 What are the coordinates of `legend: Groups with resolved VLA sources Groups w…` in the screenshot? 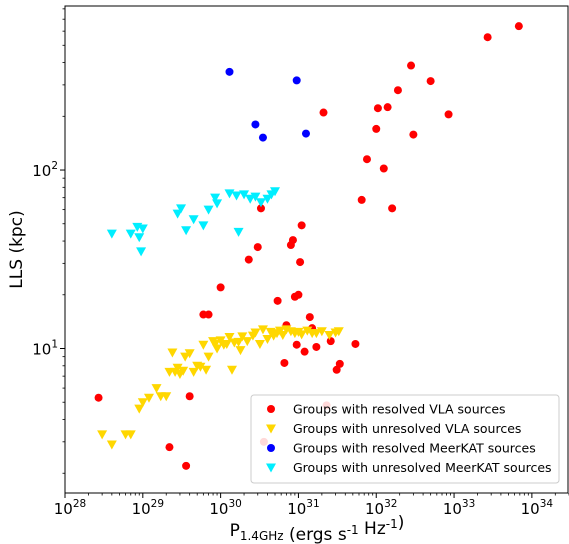 It's located at (405, 439).